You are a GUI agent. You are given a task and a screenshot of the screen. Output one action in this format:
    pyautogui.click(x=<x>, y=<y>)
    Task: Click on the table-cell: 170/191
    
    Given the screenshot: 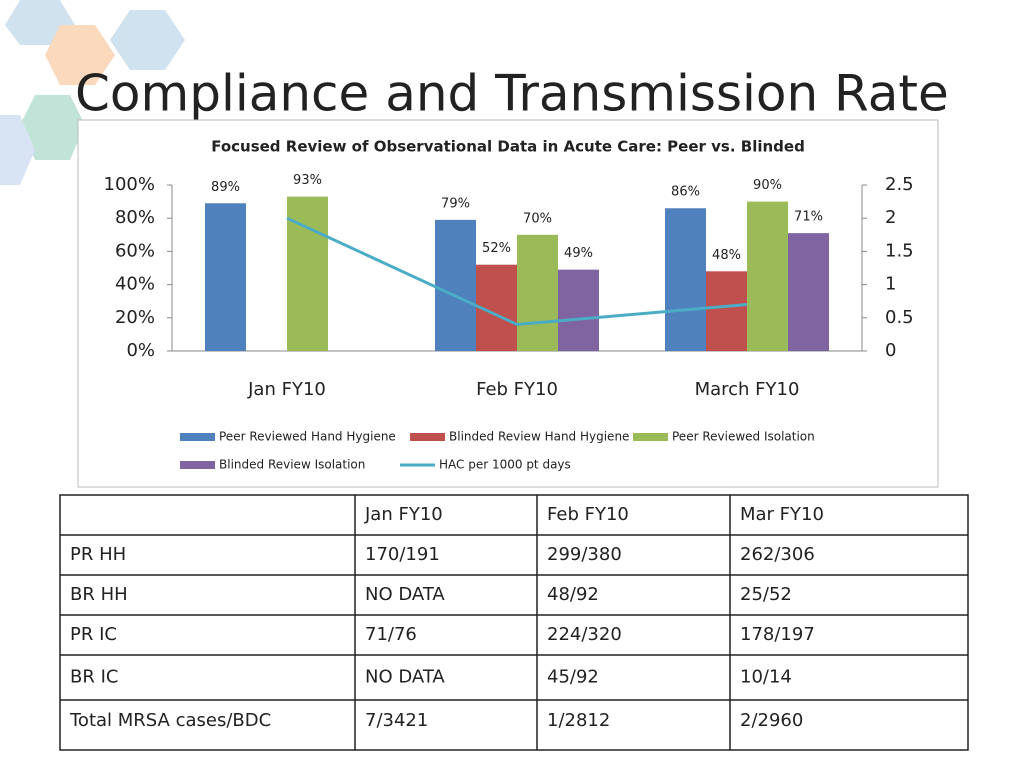 What is the action you would take?
    pyautogui.click(x=402, y=554)
    